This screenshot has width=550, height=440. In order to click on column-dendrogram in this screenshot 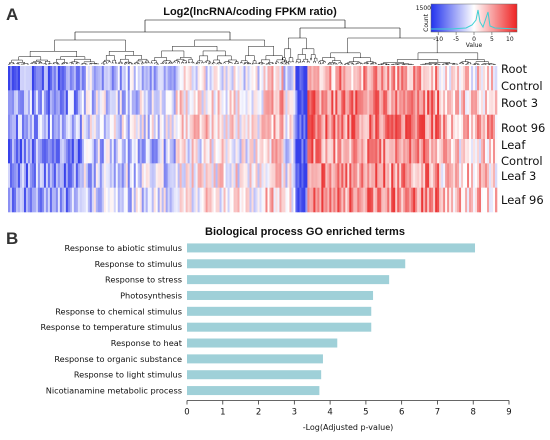, I will do `click(252, 42)`.